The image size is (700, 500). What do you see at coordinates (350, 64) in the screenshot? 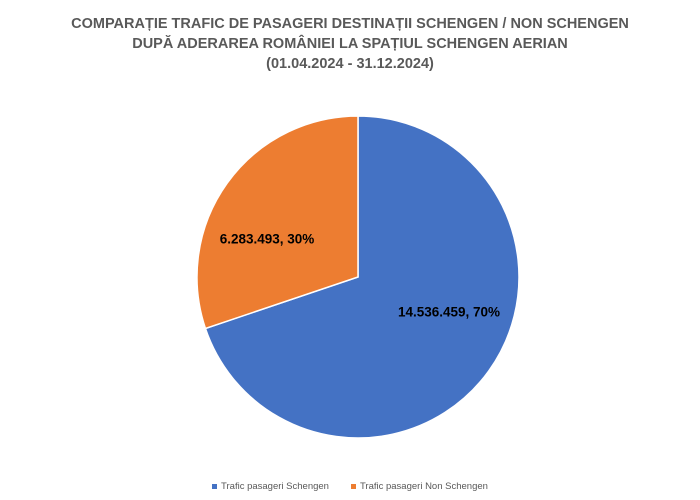
I see `chart-title-line-3: (01.04.2024 - 31.12.2024)` at bounding box center [350, 64].